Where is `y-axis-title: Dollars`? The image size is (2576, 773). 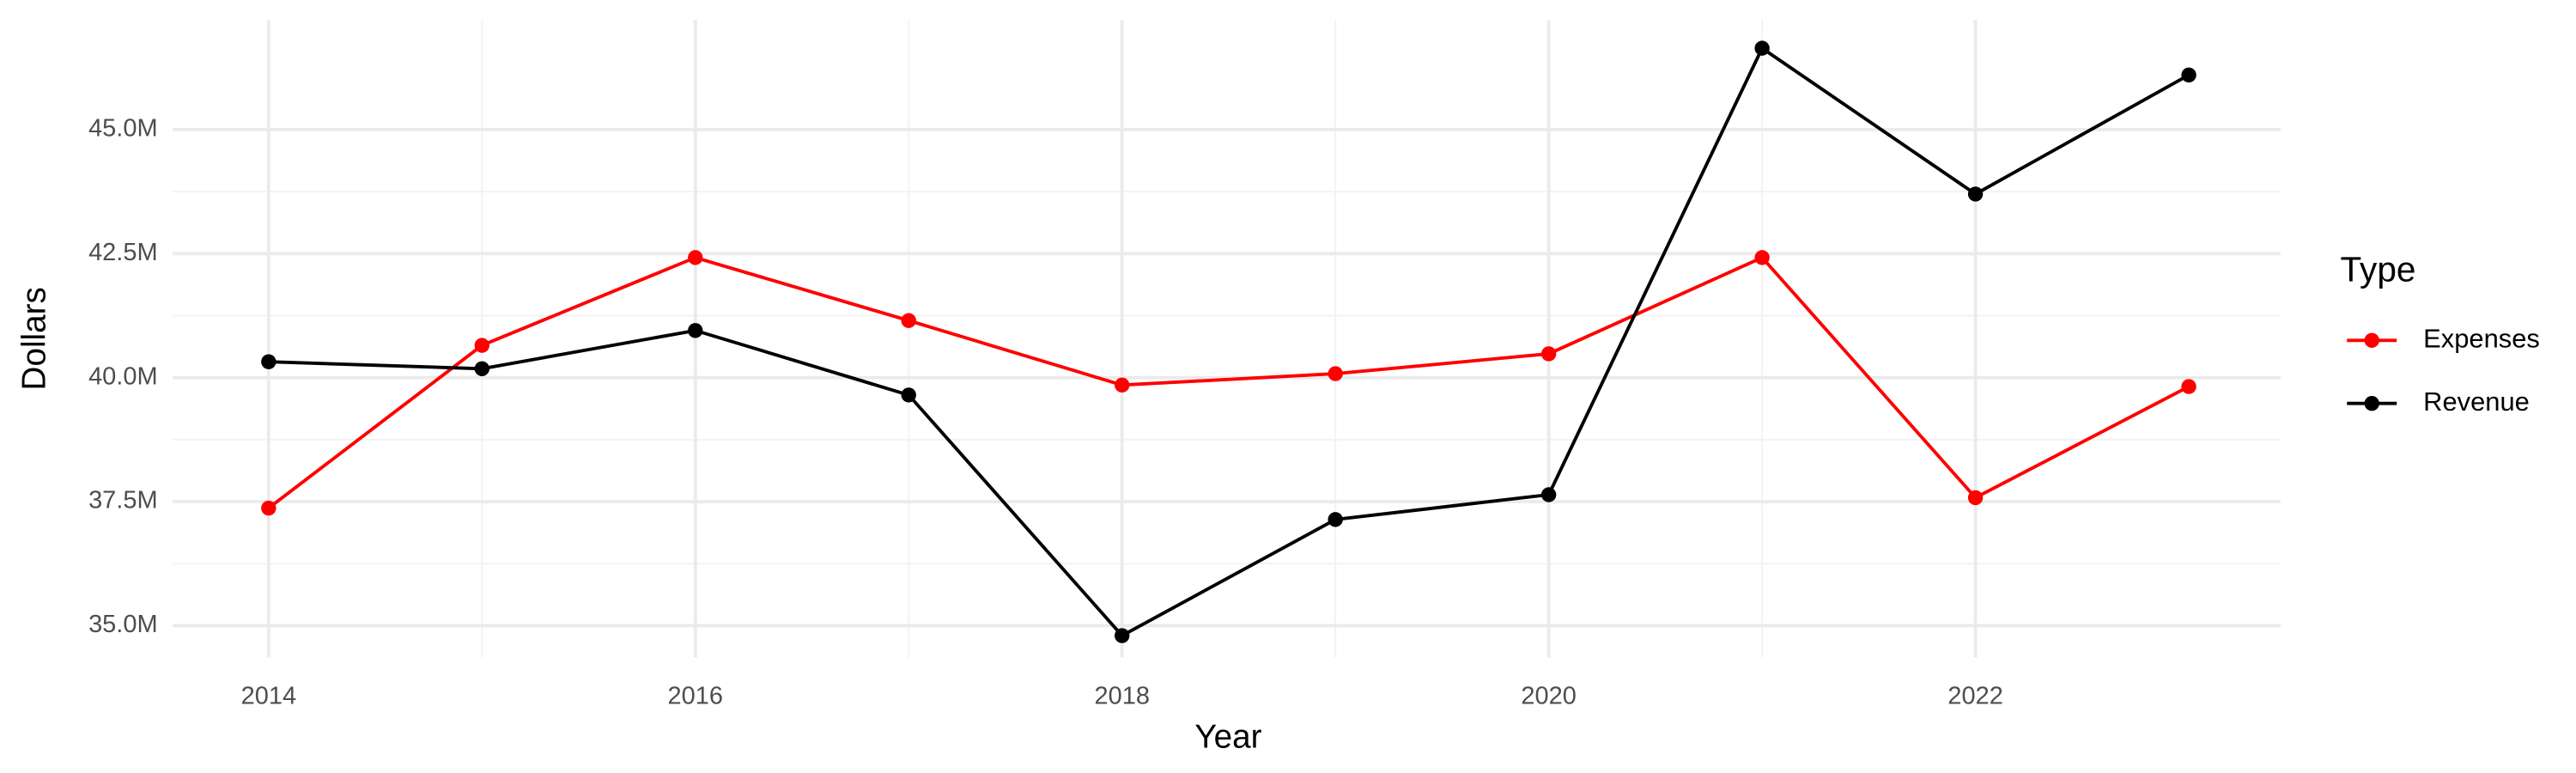
y-axis-title: Dollars is located at coordinates (34, 338).